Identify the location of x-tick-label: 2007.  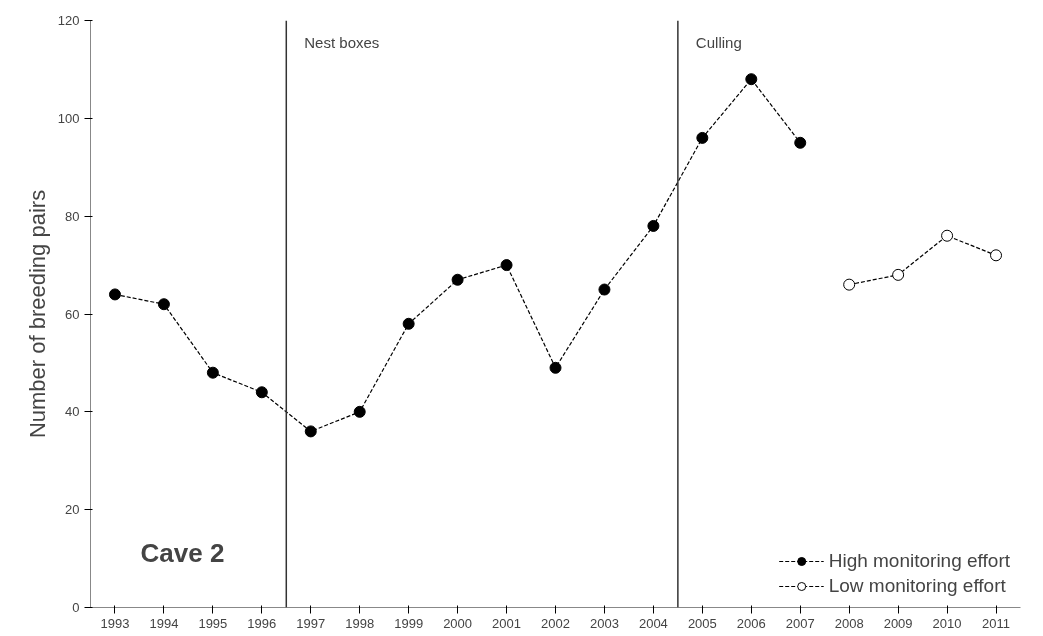
(800, 623).